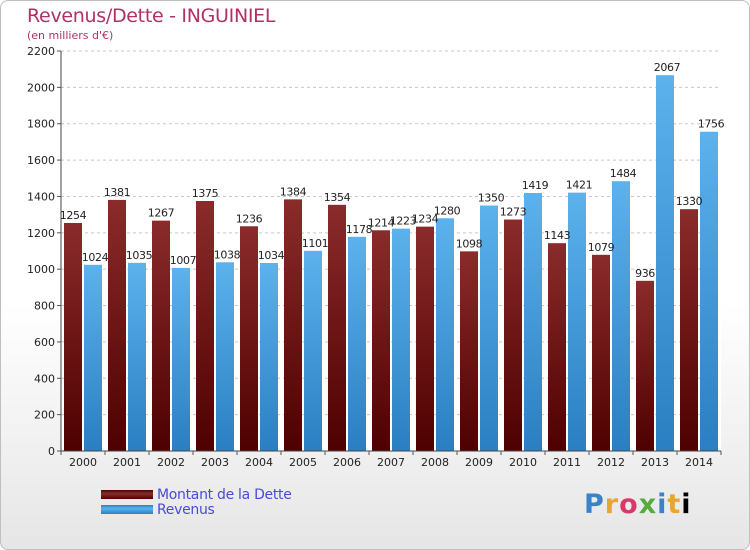 The image size is (750, 550). I want to click on data-label-dette: 1330, so click(689, 201).